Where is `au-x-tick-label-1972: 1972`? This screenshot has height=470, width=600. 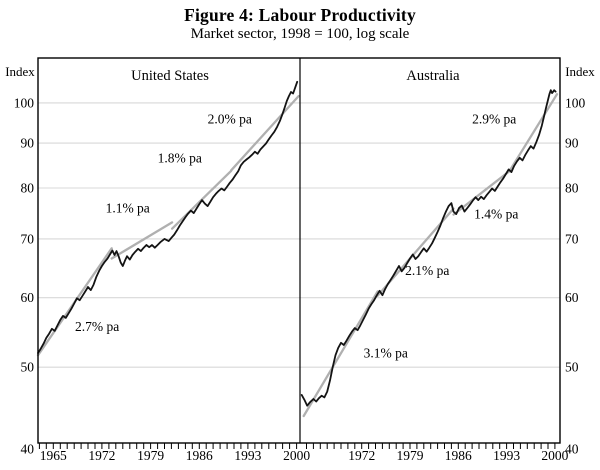 au-x-tick-label-1972: 1972 is located at coordinates (361, 455).